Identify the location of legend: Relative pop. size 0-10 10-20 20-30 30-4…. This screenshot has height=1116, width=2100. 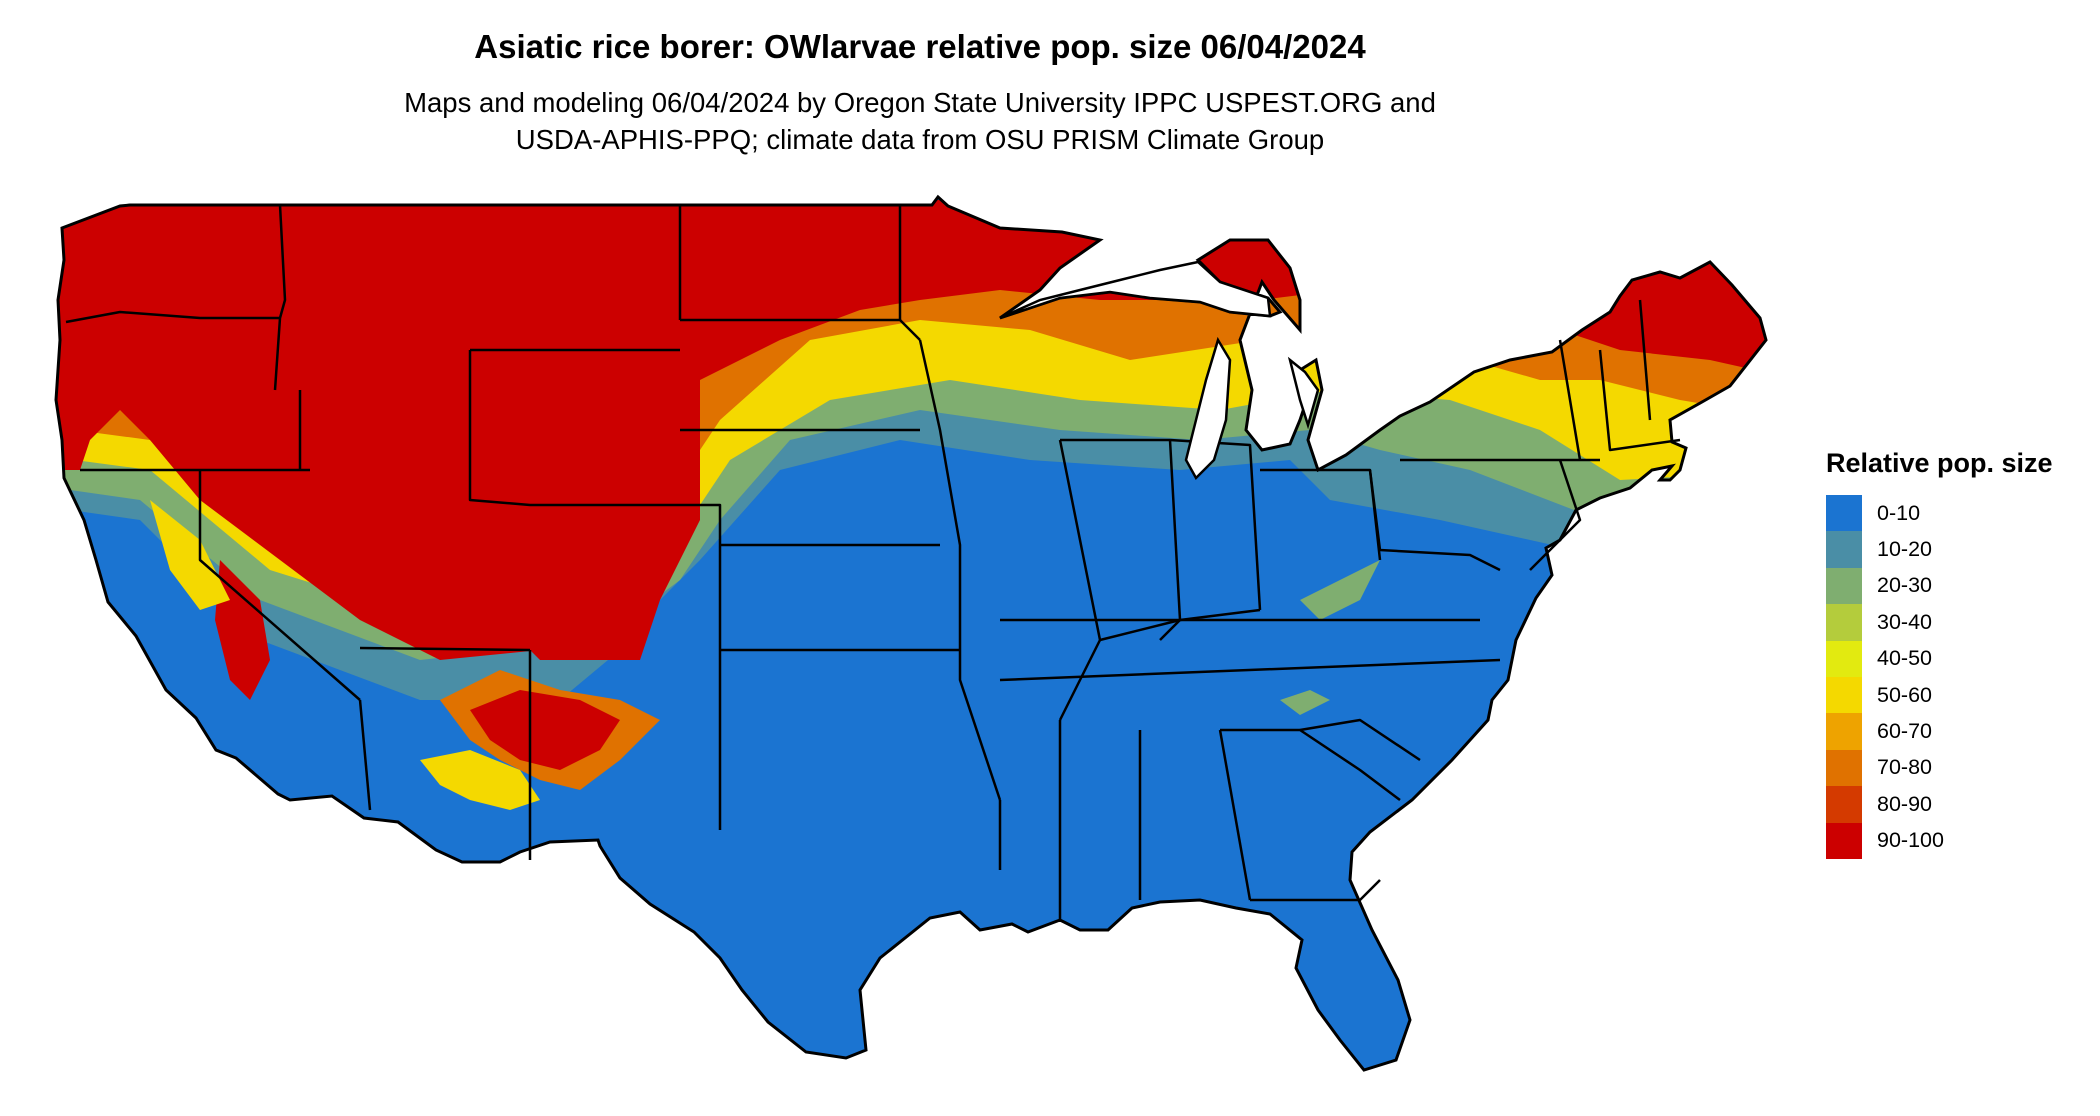
(1939, 653).